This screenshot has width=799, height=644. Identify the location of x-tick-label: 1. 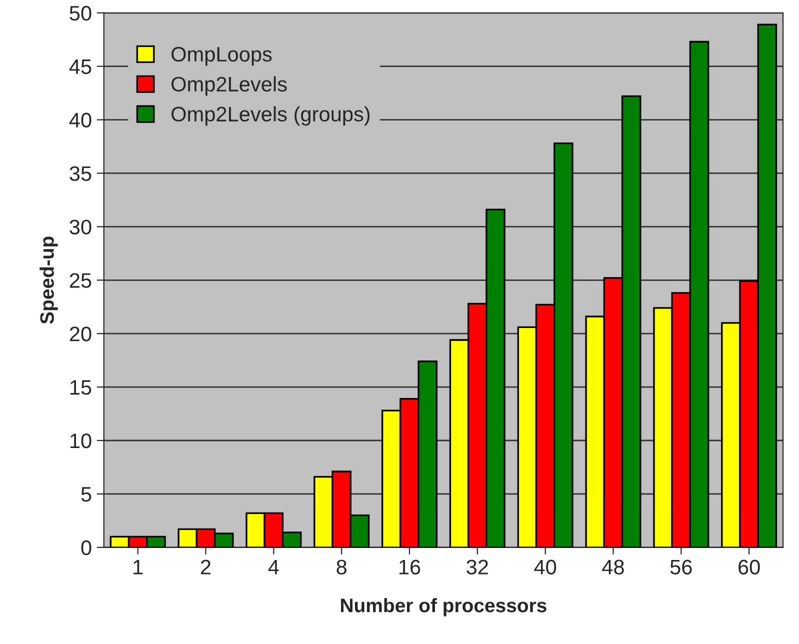
(138, 567).